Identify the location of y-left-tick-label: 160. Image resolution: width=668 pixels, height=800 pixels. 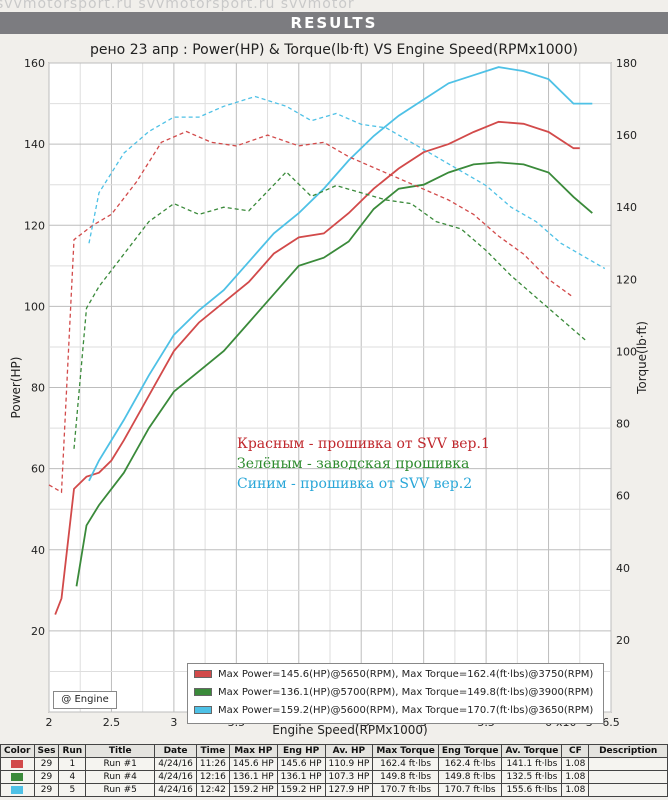
(34, 63).